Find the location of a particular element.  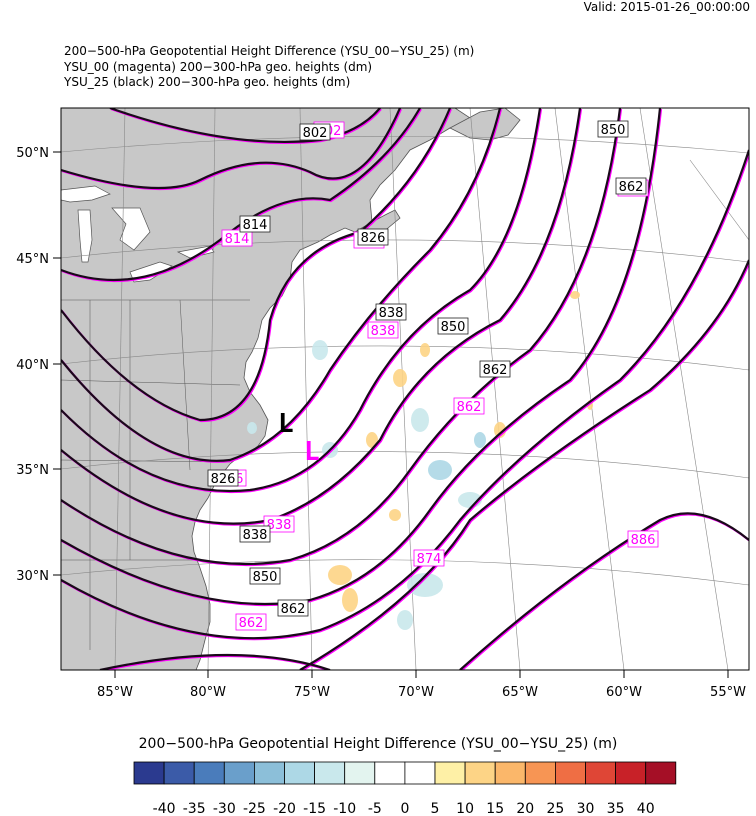

contour-label-magenta: 886 is located at coordinates (643, 539).